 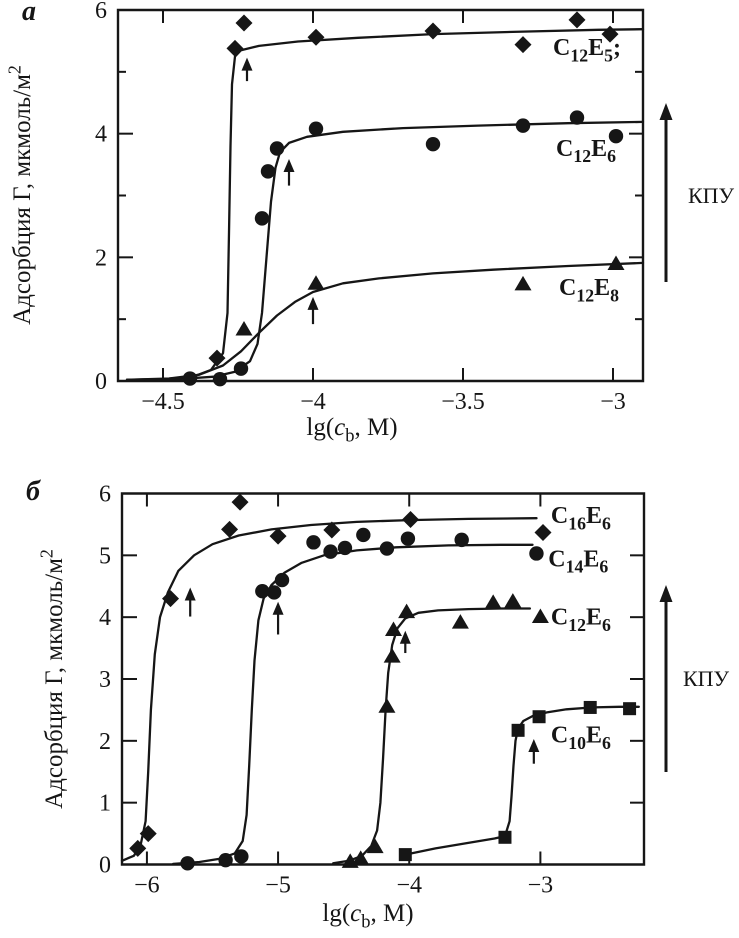 I want to click on x-tick-label: −6, so click(x=147, y=886).